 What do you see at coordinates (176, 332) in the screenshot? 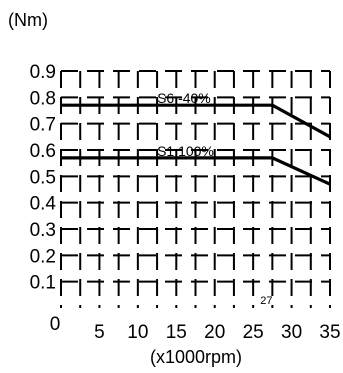
I see `x-tick-label: 15` at bounding box center [176, 332].